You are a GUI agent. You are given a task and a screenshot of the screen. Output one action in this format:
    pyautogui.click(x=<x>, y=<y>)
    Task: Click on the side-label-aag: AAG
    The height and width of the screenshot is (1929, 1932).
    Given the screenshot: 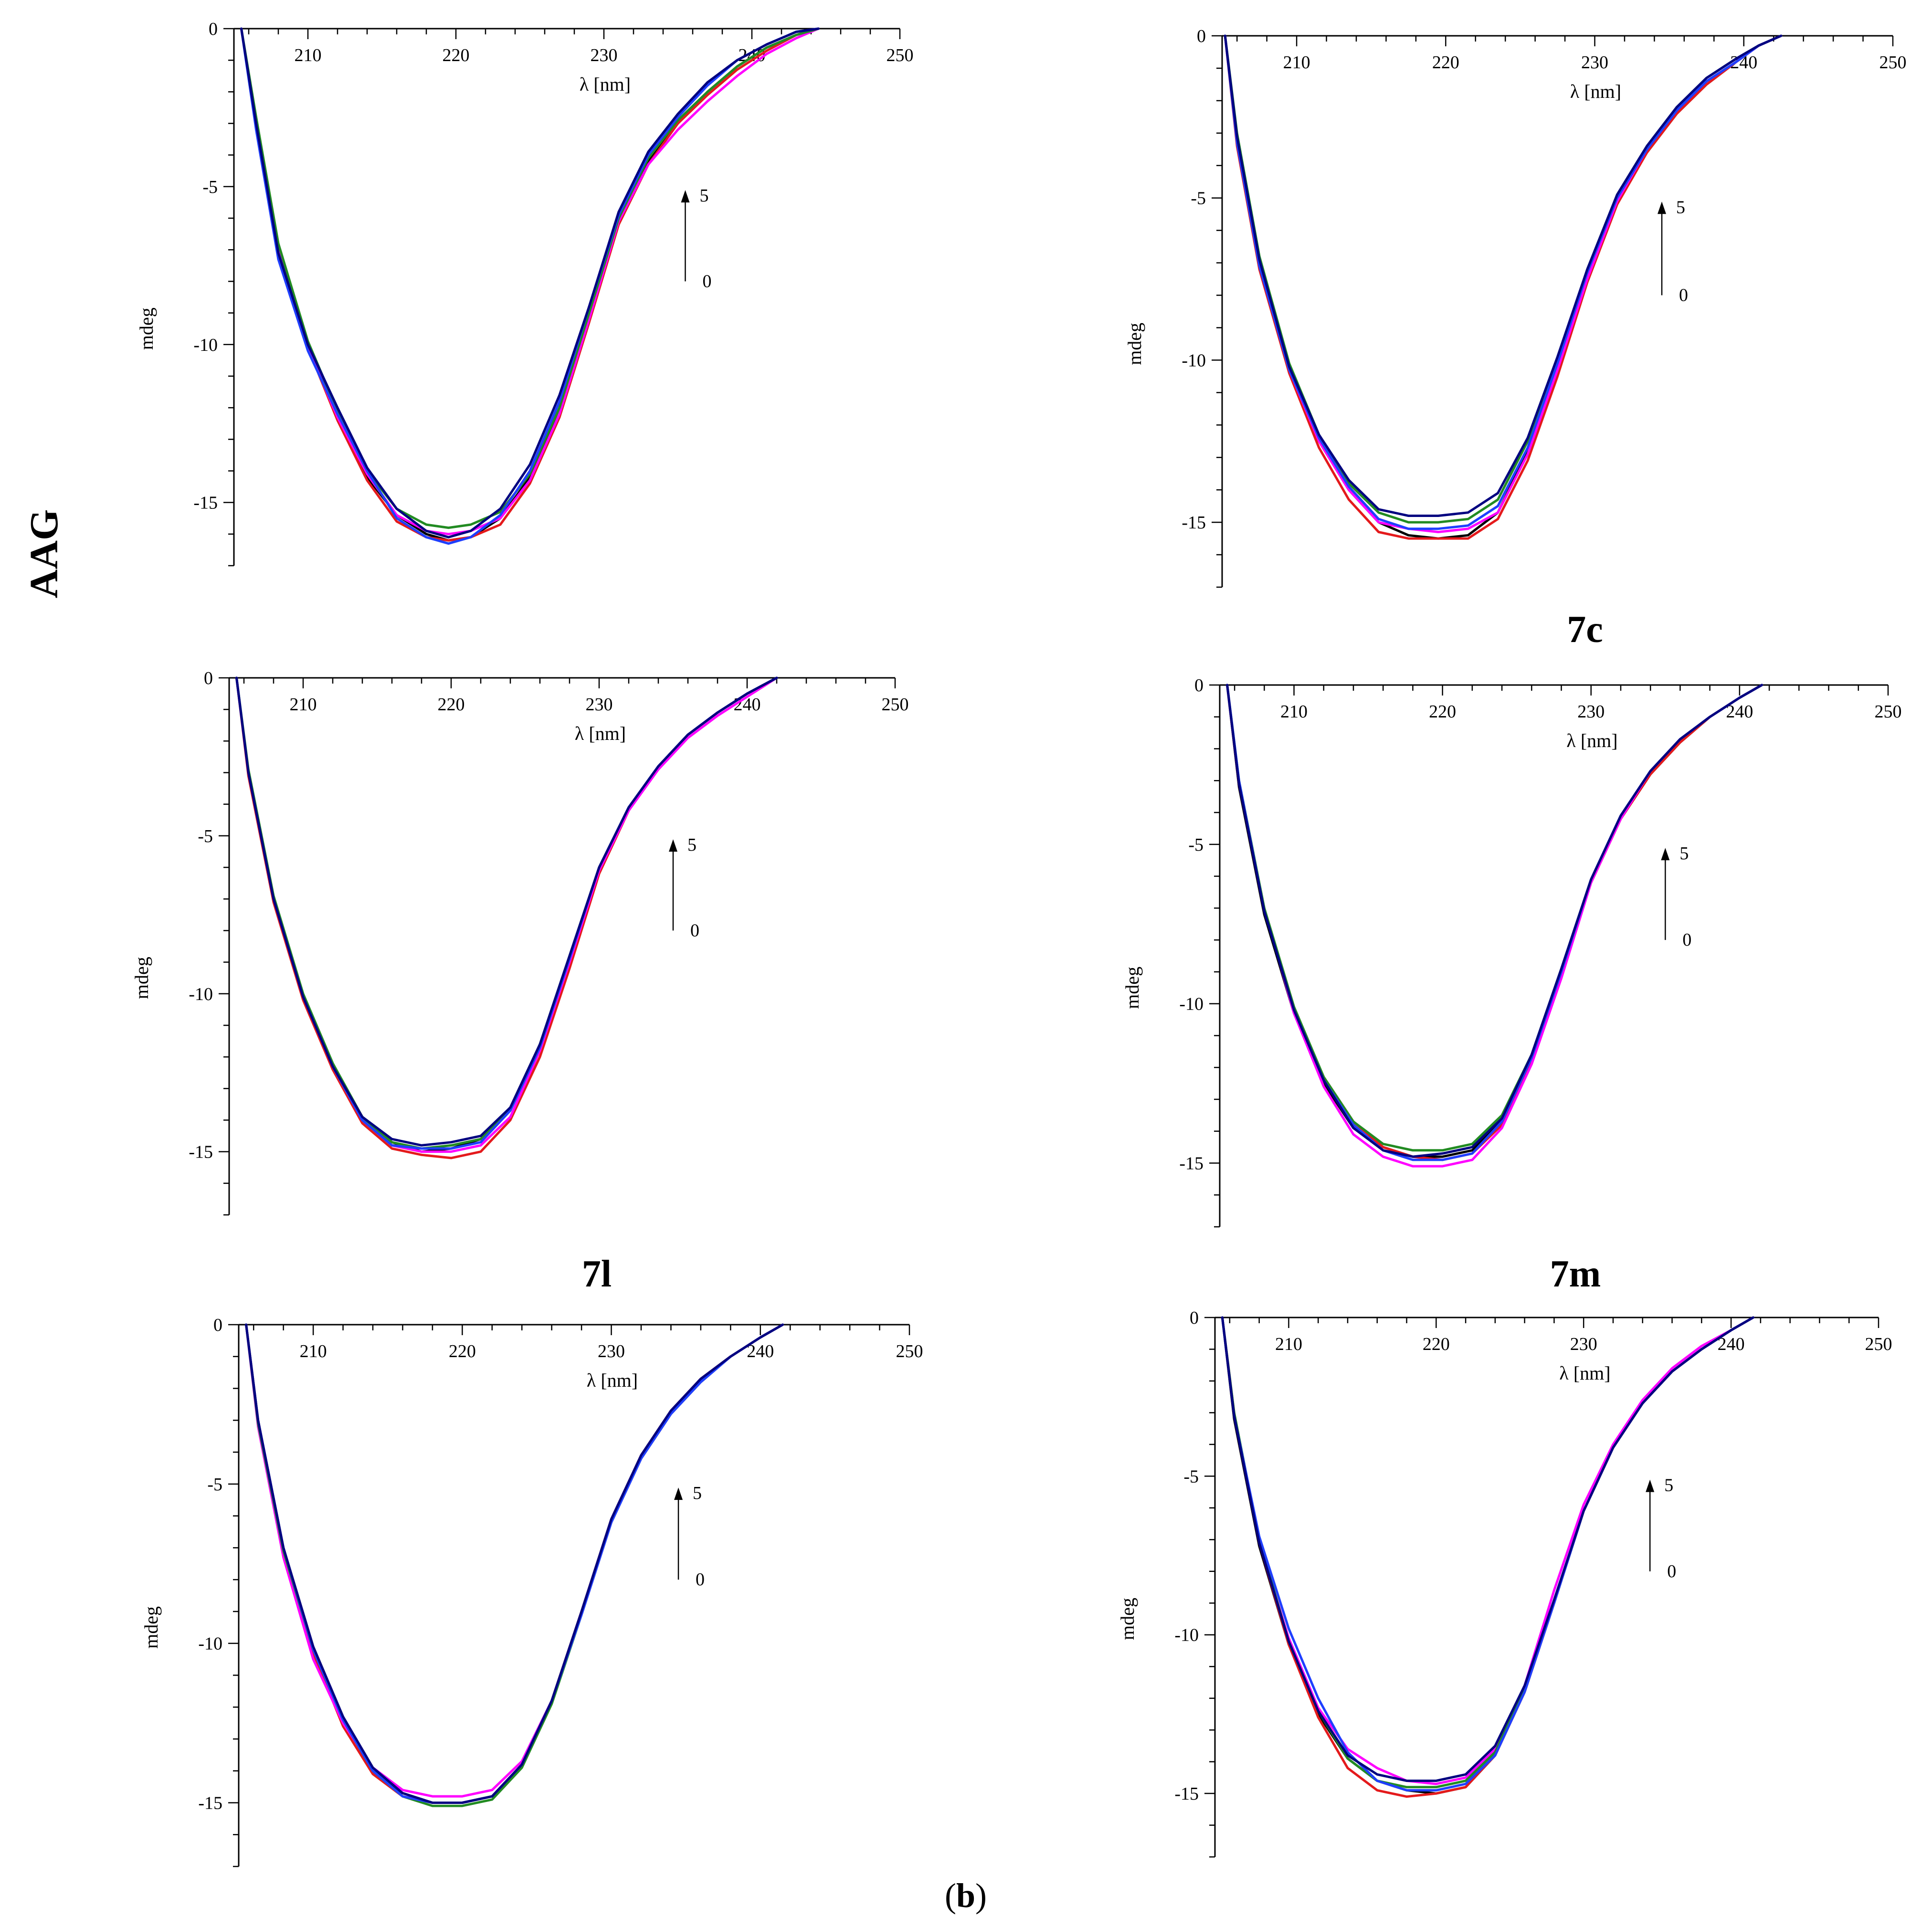 What is the action you would take?
    pyautogui.click(x=44, y=554)
    